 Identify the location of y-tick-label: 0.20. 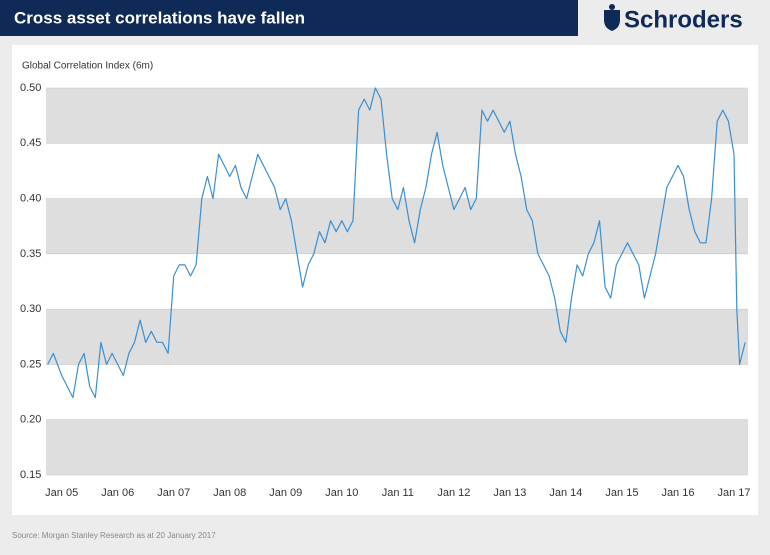
(30, 420).